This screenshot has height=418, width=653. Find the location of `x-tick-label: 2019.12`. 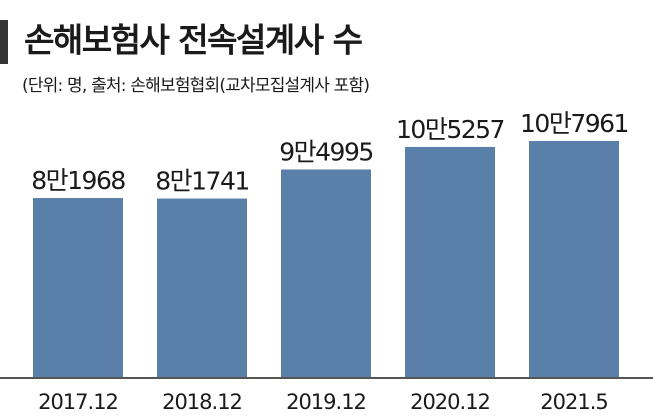

x-tick-label: 2019.12 is located at coordinates (326, 402).